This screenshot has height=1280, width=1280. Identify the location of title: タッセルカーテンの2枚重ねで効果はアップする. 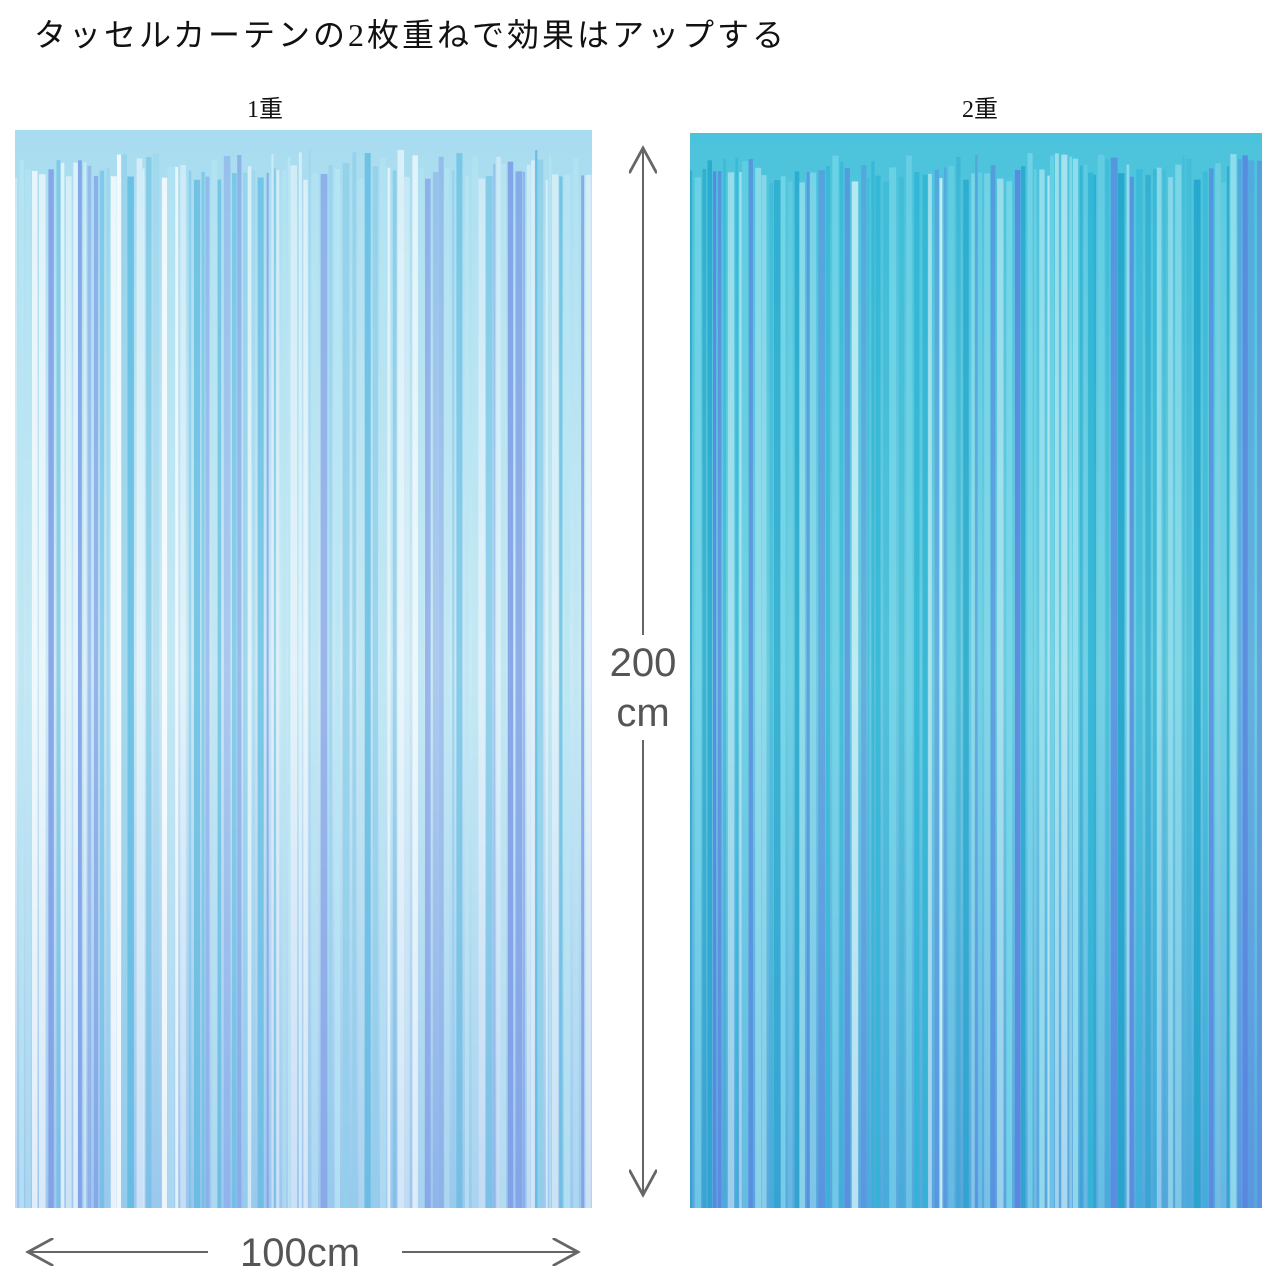
(410, 35).